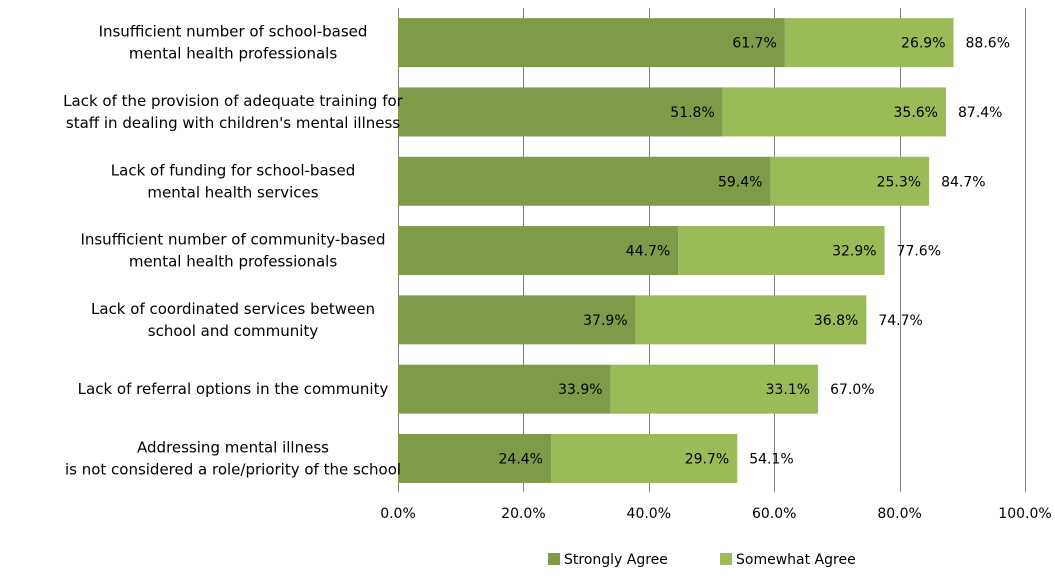  I want to click on x-tick-label: 60.0%, so click(774, 514).